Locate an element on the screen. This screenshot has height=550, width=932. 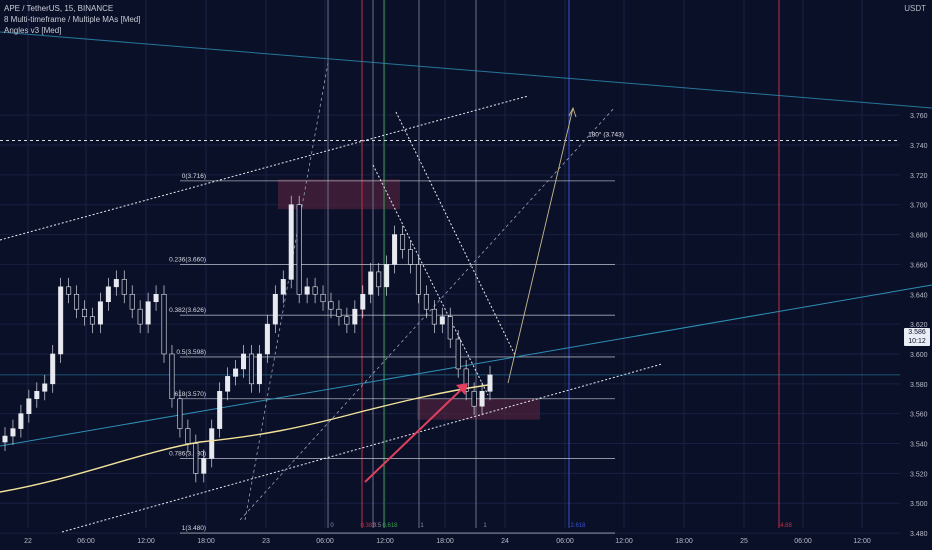
y-tick-label: 3.720 is located at coordinates (919, 176).